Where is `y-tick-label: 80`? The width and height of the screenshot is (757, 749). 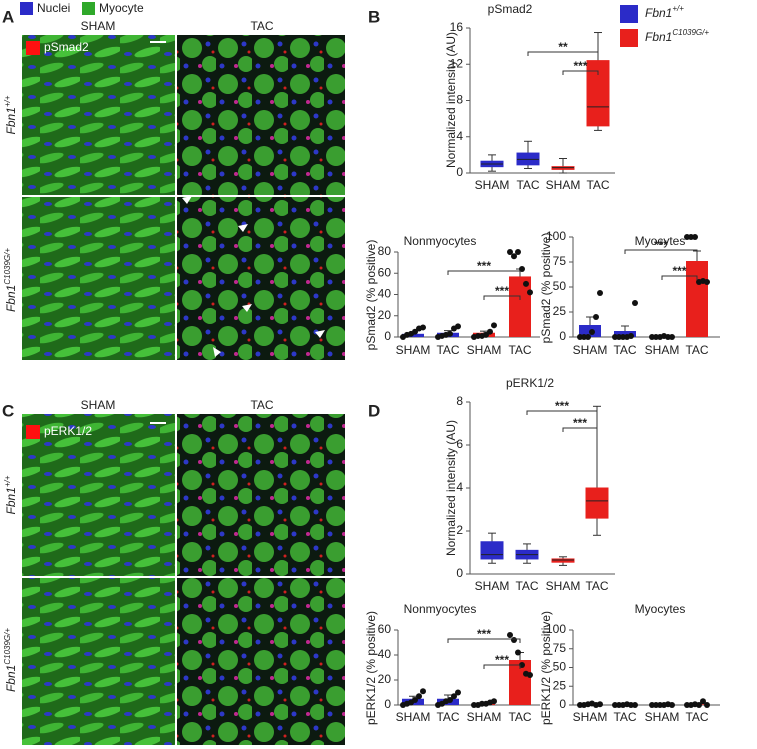 y-tick-label: 80 is located at coordinates (385, 251).